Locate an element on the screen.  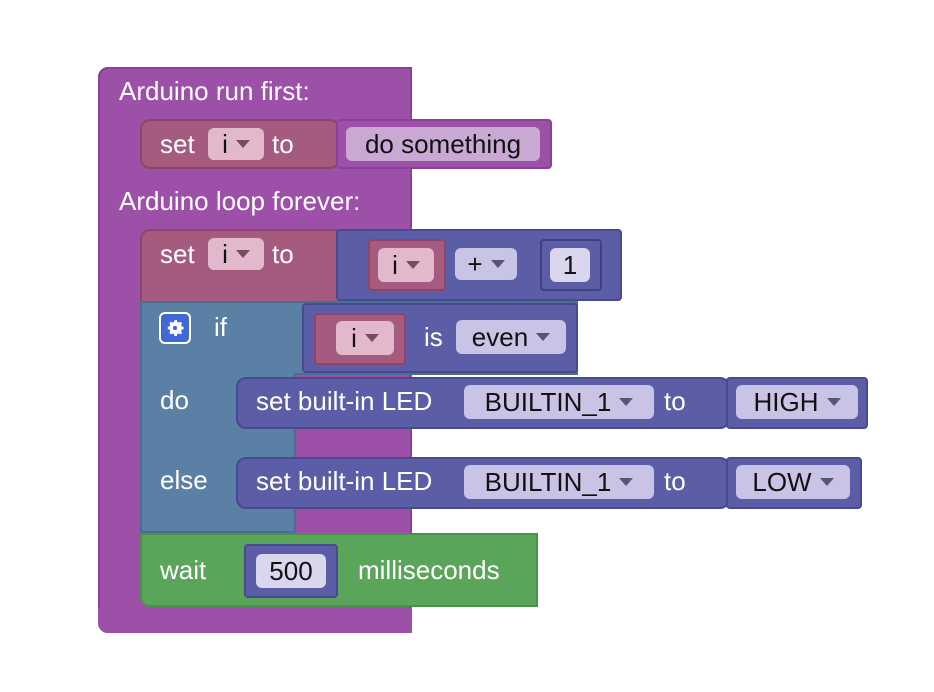
number-field: 1 is located at coordinates (570, 265).